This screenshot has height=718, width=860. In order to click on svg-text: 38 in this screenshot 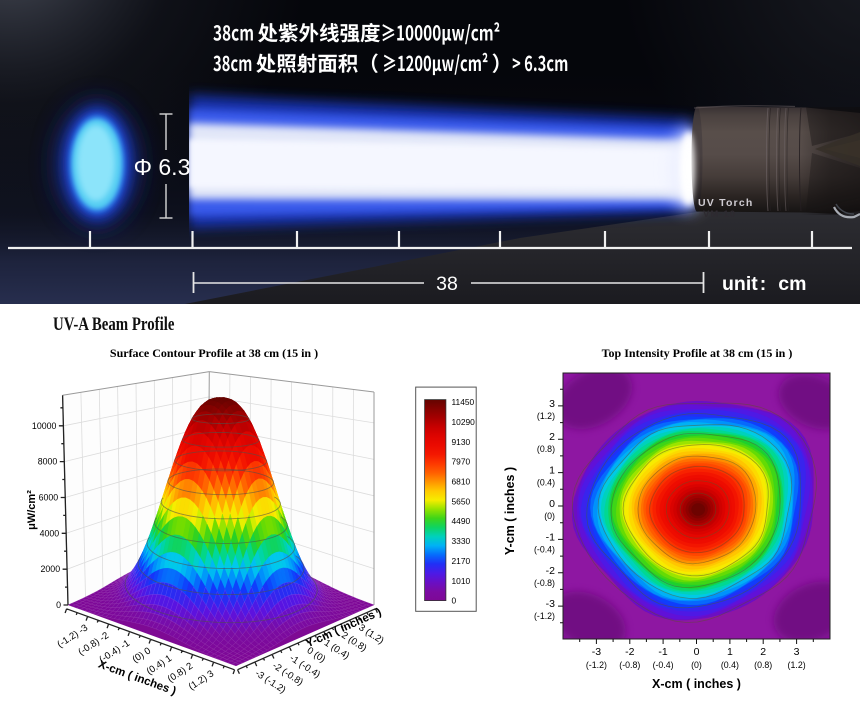, I will do `click(447, 284)`.